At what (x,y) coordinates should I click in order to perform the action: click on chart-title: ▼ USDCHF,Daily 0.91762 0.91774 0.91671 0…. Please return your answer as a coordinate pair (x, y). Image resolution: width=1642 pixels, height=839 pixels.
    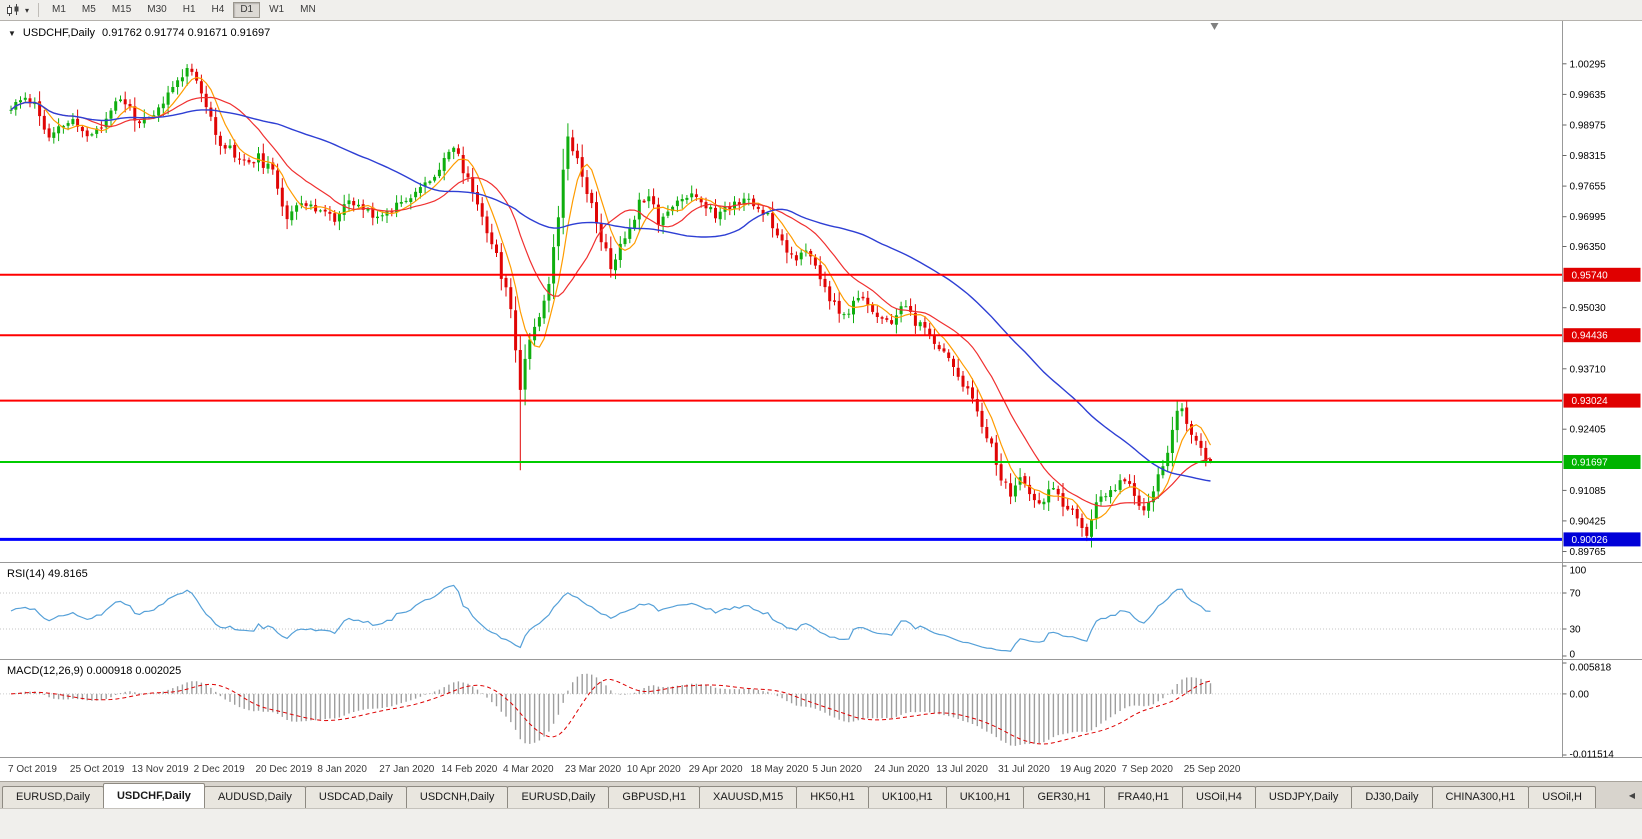
    Looking at the image, I should click on (139, 33).